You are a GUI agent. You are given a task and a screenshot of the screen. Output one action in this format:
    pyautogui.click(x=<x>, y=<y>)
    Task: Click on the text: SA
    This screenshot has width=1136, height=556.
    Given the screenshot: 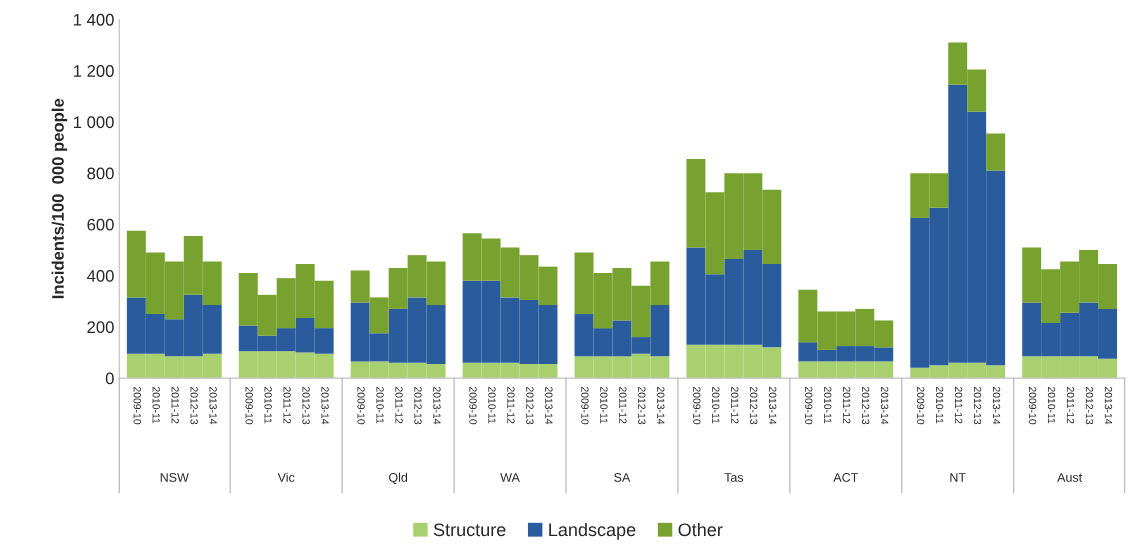 What is the action you would take?
    pyautogui.click(x=622, y=477)
    